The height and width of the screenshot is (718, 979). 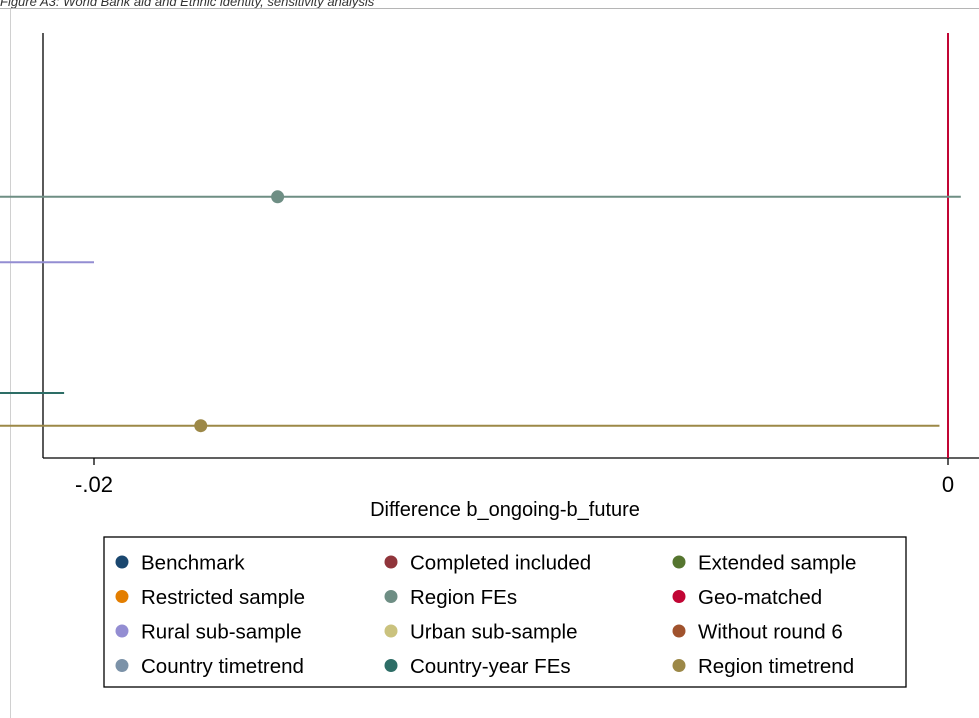 I want to click on legend-label: Restricted sample, so click(x=223, y=597).